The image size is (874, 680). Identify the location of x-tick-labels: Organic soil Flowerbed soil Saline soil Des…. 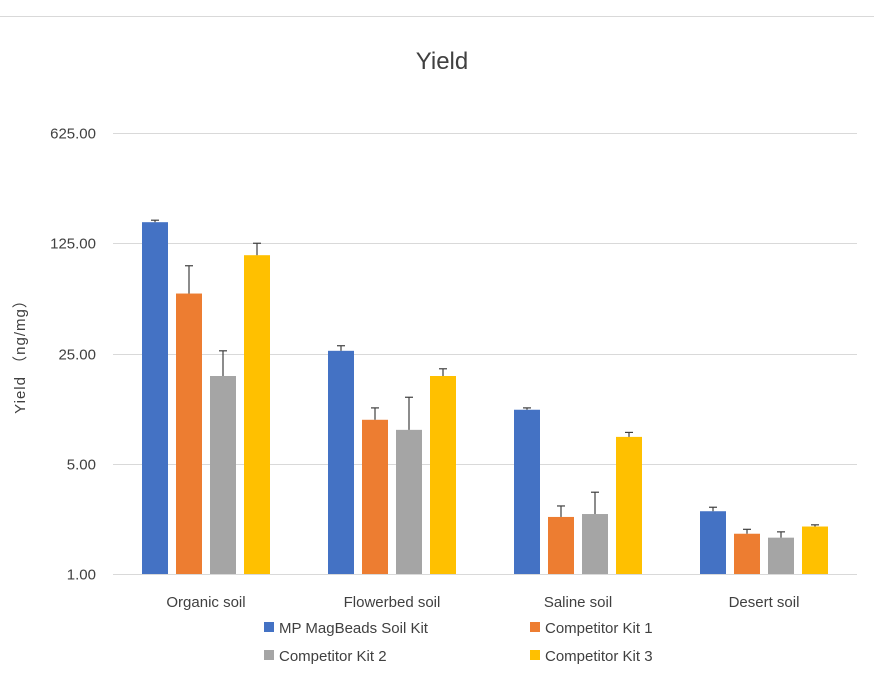
(482, 602).